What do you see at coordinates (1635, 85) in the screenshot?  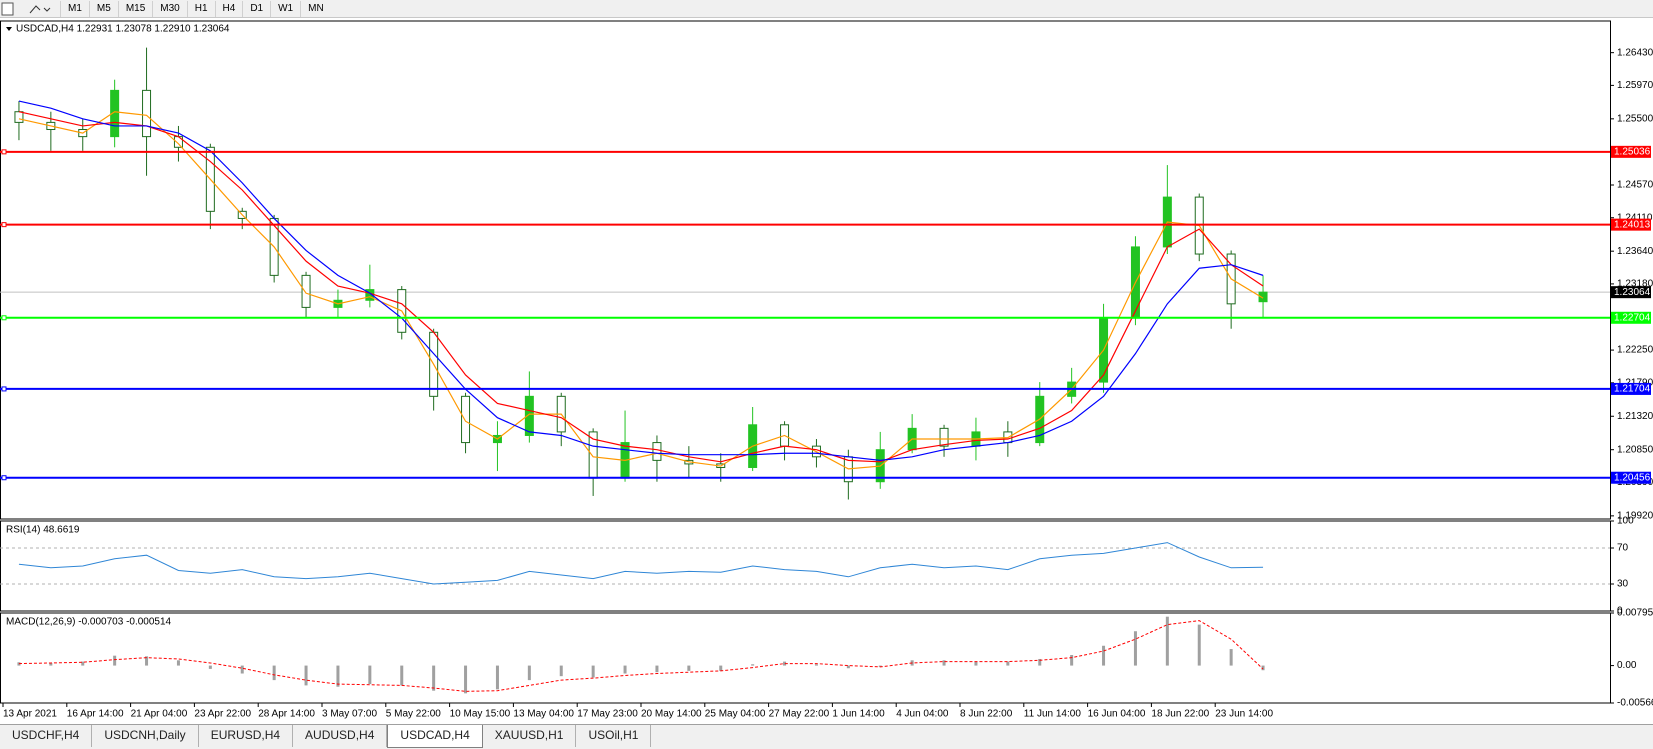 I see `y-tick-label: 1.25970` at bounding box center [1635, 85].